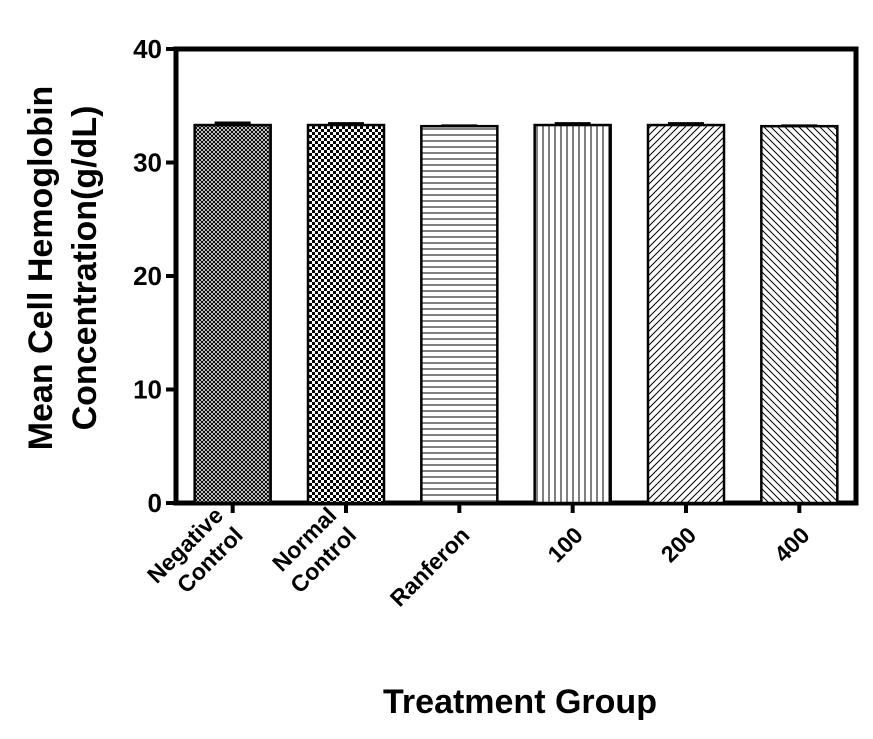  What do you see at coordinates (41, 268) in the screenshot?
I see `y-axis-title-line-1: Mean Cell Hemoglobin` at bounding box center [41, 268].